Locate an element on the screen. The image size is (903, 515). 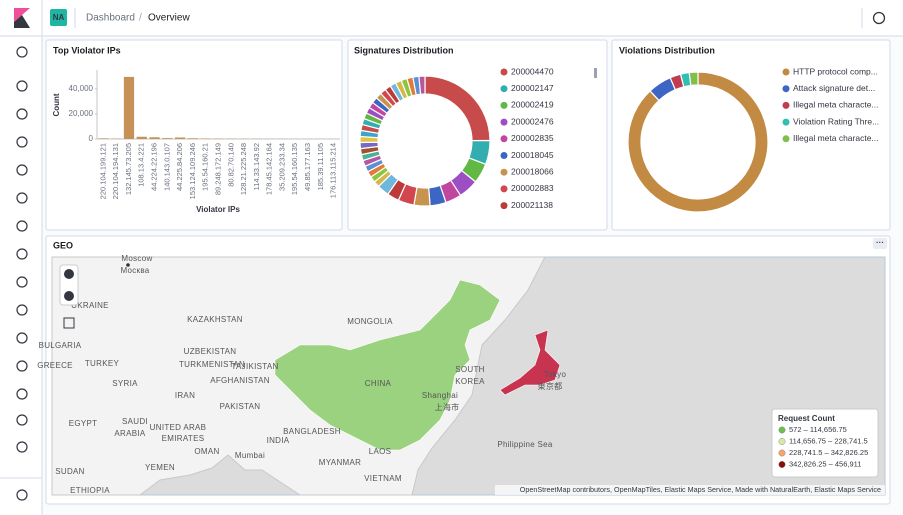
region-japan is located at coordinates (530, 362).